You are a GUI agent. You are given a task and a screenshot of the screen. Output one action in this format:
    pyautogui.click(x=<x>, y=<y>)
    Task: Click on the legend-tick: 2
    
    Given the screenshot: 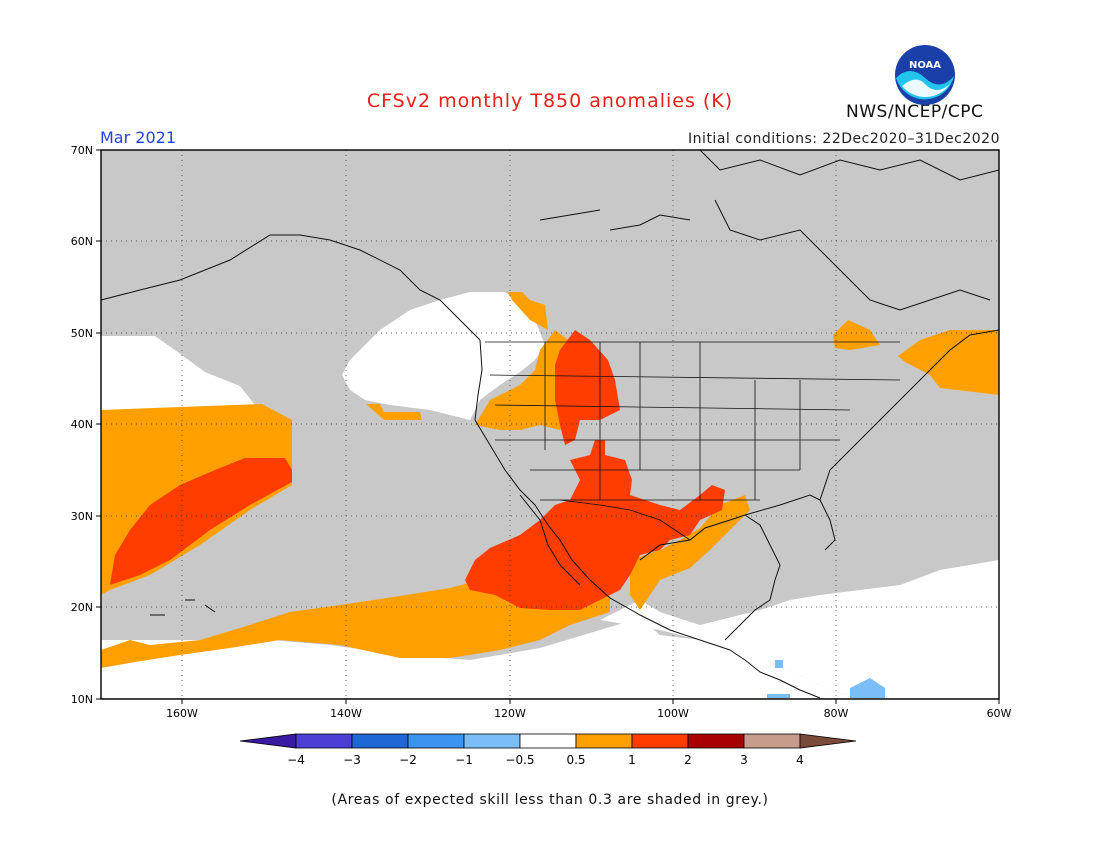 What is the action you would take?
    pyautogui.click(x=688, y=760)
    